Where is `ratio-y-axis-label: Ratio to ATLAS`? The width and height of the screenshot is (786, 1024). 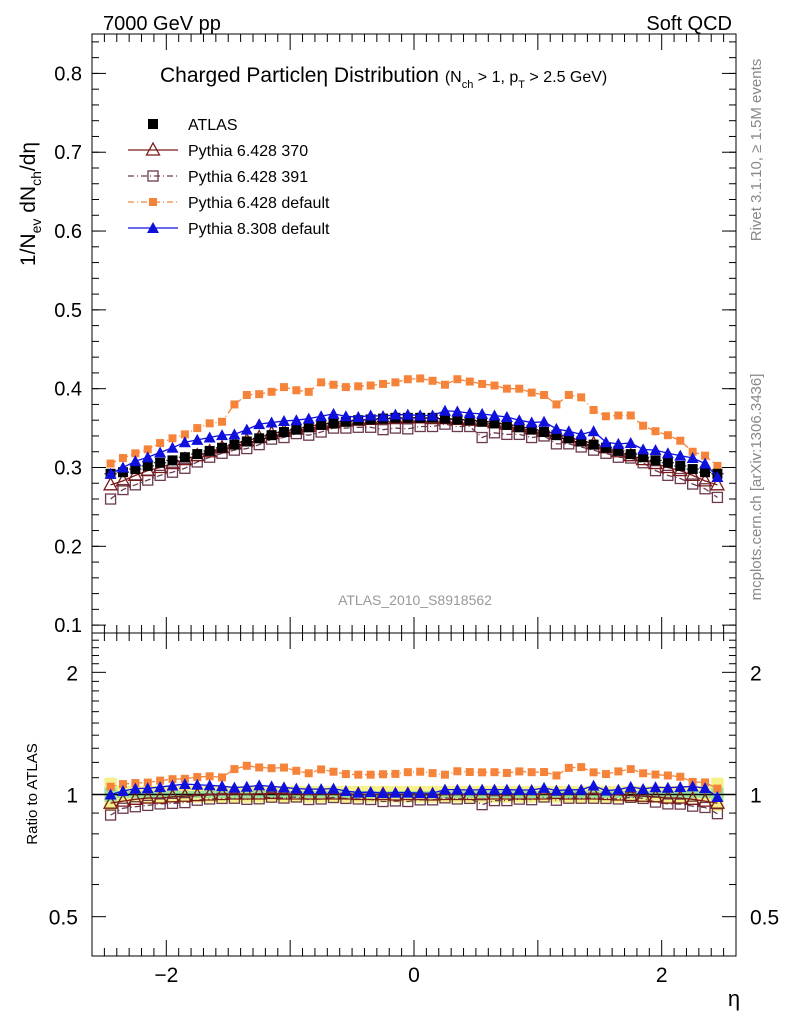
ratio-y-axis-label: Ratio to ATLAS is located at coordinates (32, 793).